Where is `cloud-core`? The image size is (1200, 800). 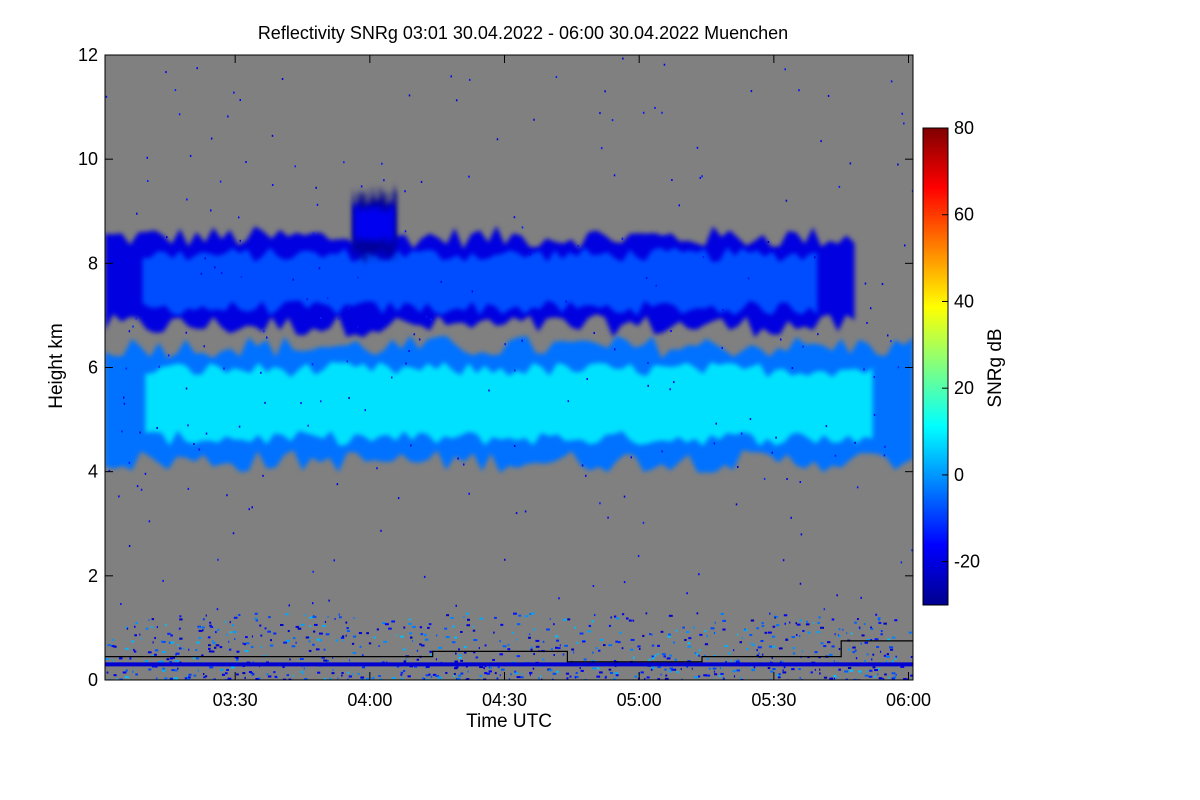
cloud-core is located at coordinates (374, 224).